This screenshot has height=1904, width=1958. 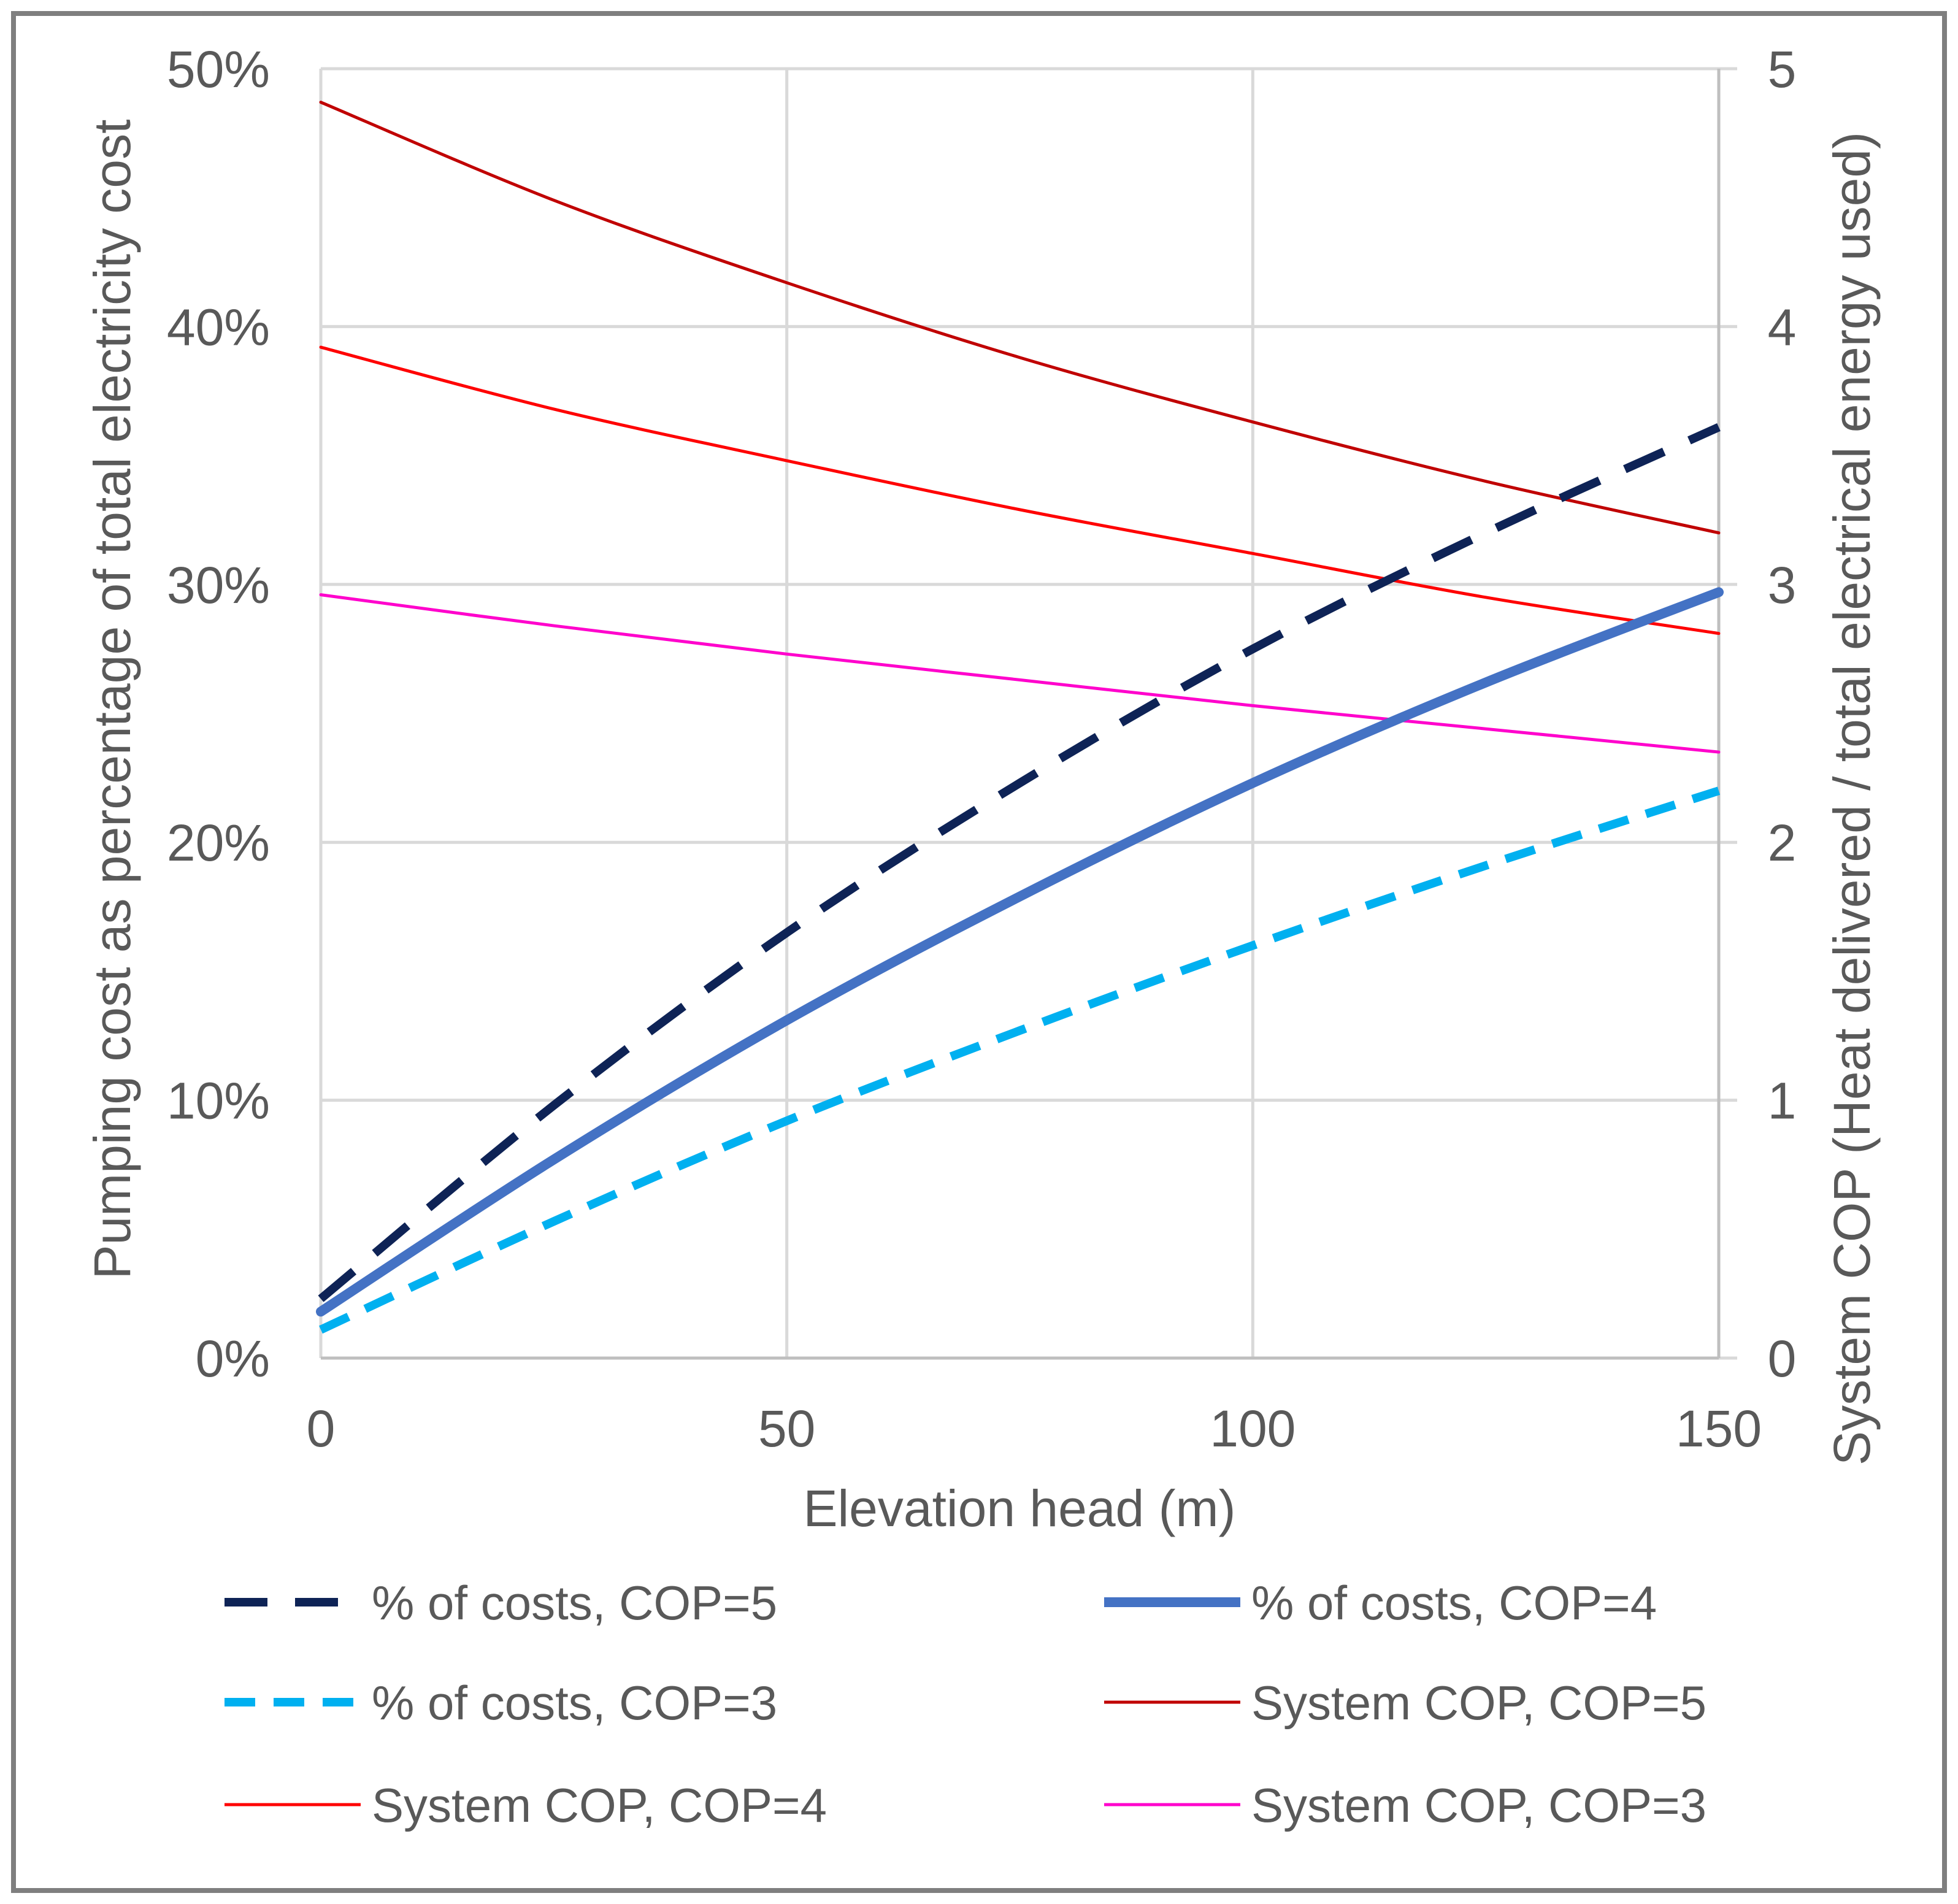 What do you see at coordinates (574, 1603) in the screenshot?
I see `legend-label: % of costs, COP=5` at bounding box center [574, 1603].